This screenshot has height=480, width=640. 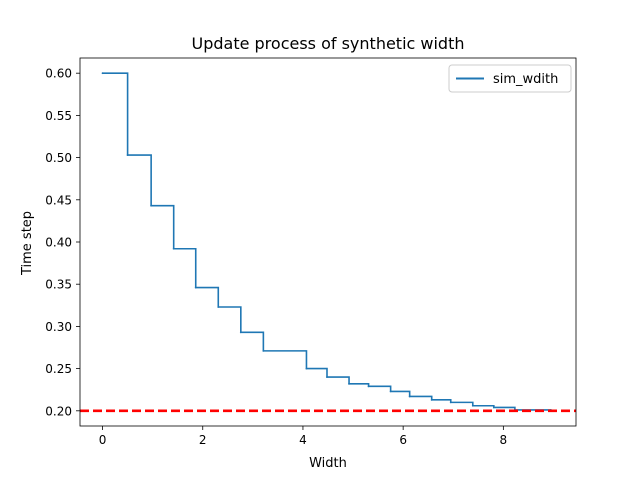 What do you see at coordinates (203, 440) in the screenshot?
I see `x-tick-label: 2` at bounding box center [203, 440].